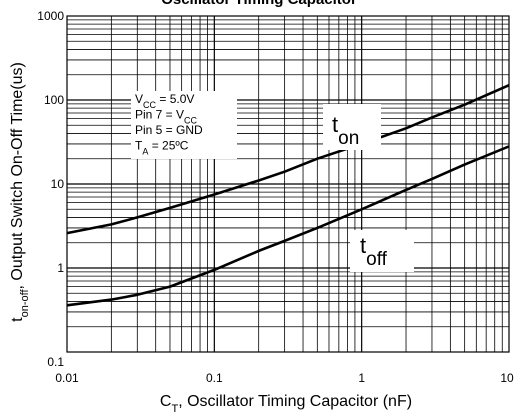 Image resolution: width=518 pixels, height=412 pixels. Describe the element at coordinates (377, 259) in the screenshot. I see `series-label-sub: off` at that location.